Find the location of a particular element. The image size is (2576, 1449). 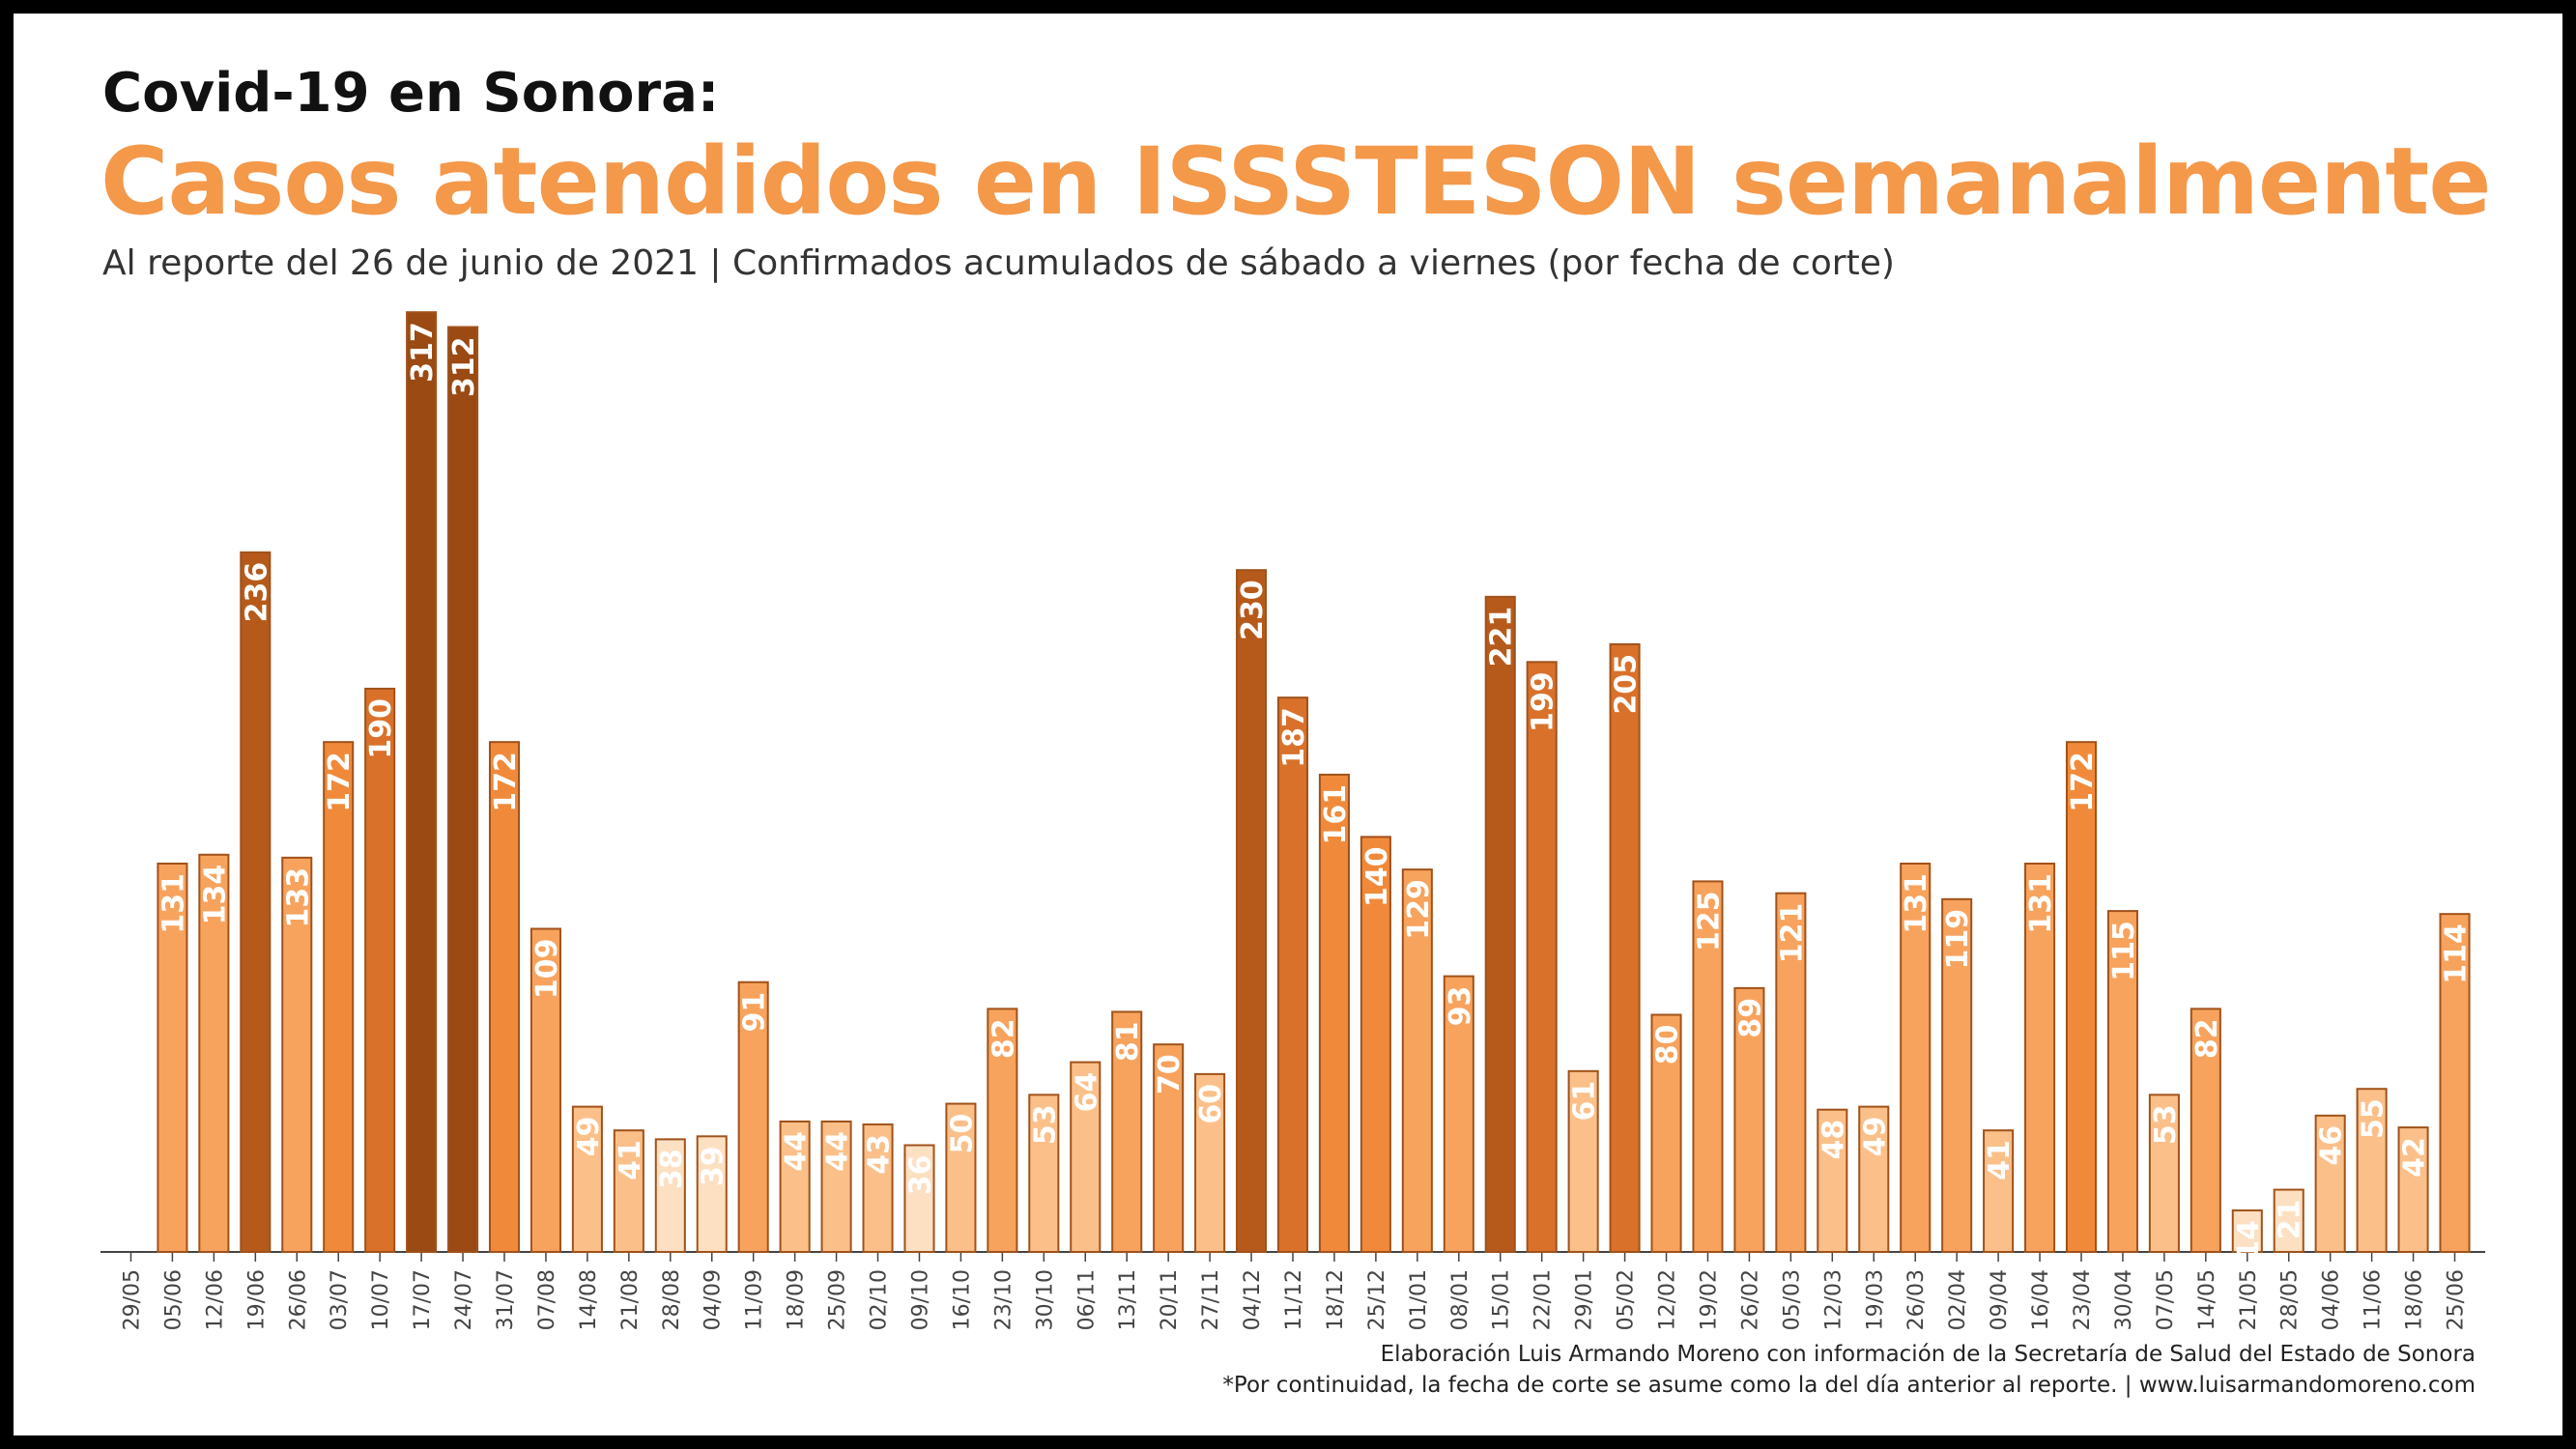

x-tick-label: 19/03 is located at coordinates (1875, 1299).